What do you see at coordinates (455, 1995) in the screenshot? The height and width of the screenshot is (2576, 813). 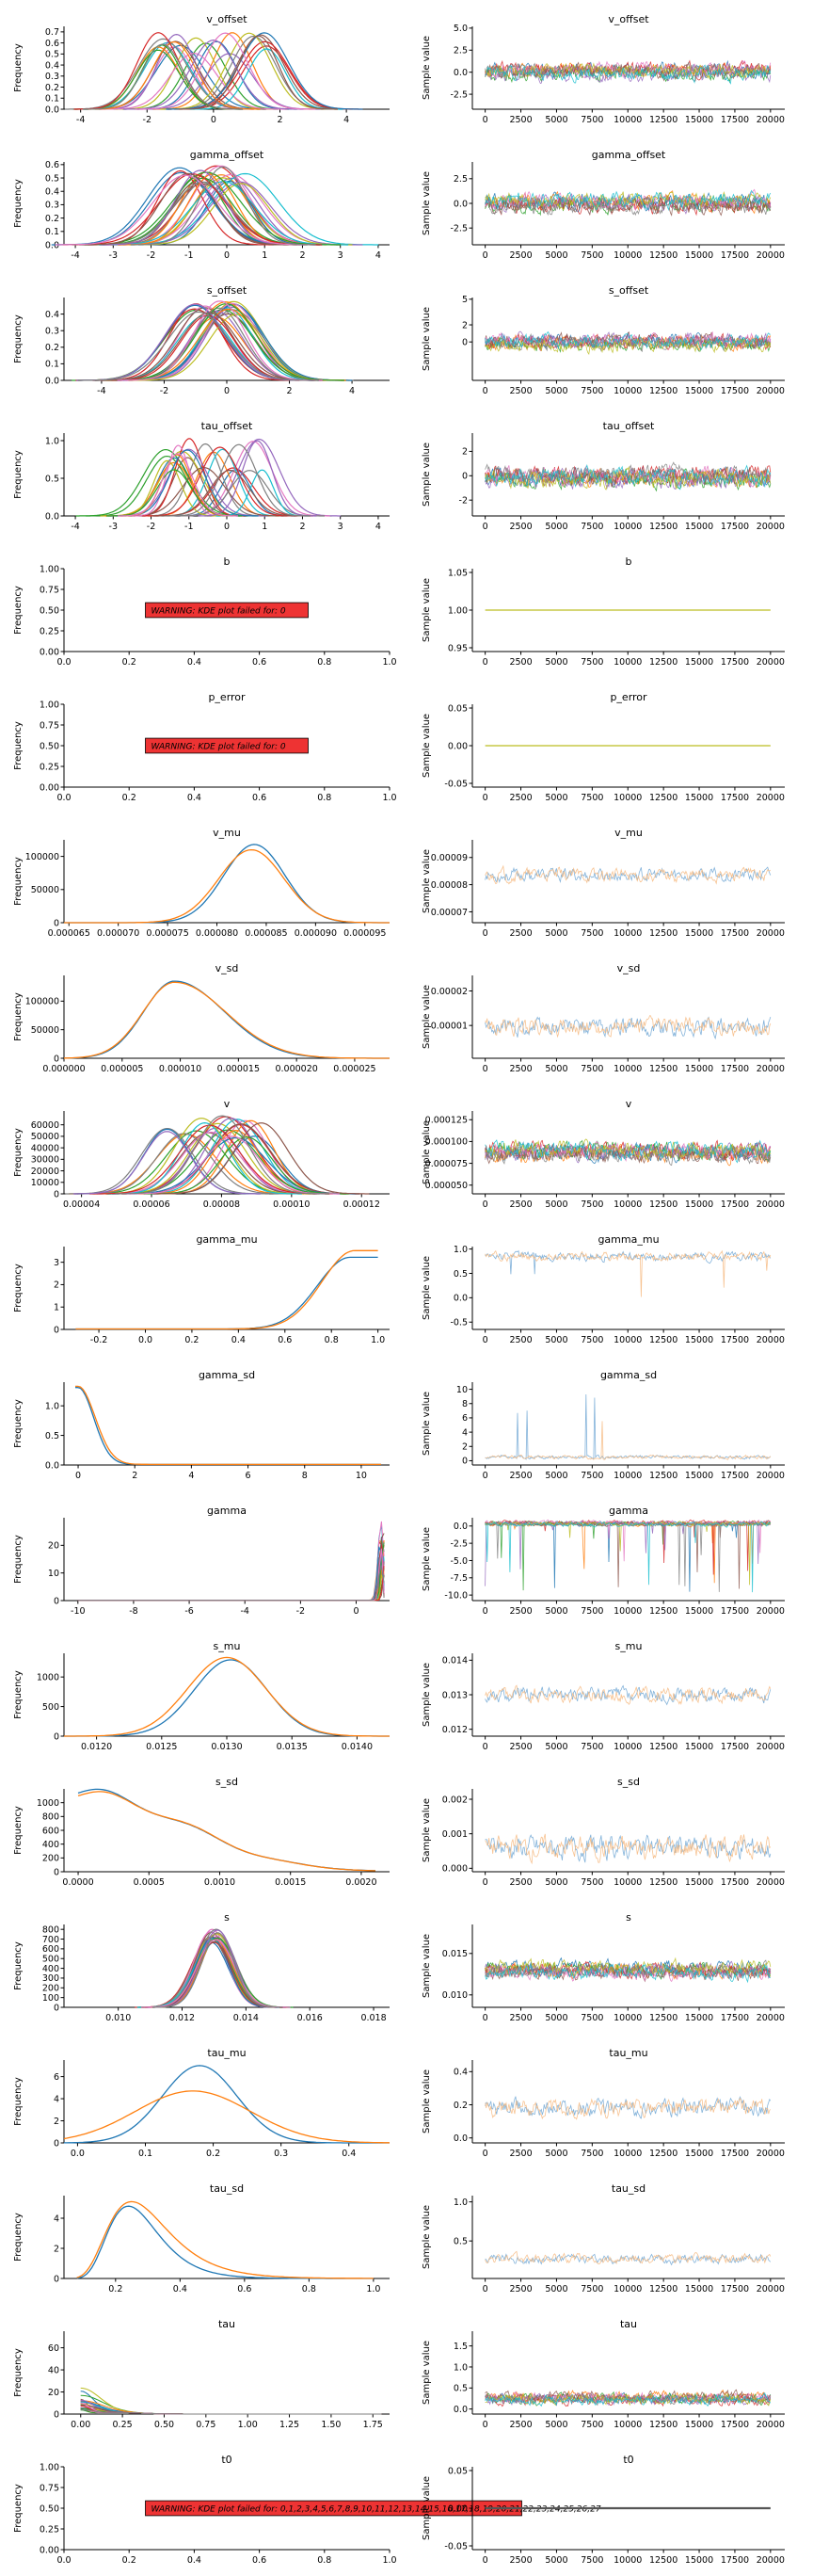 I see `y-tick-label: 0.010` at bounding box center [455, 1995].